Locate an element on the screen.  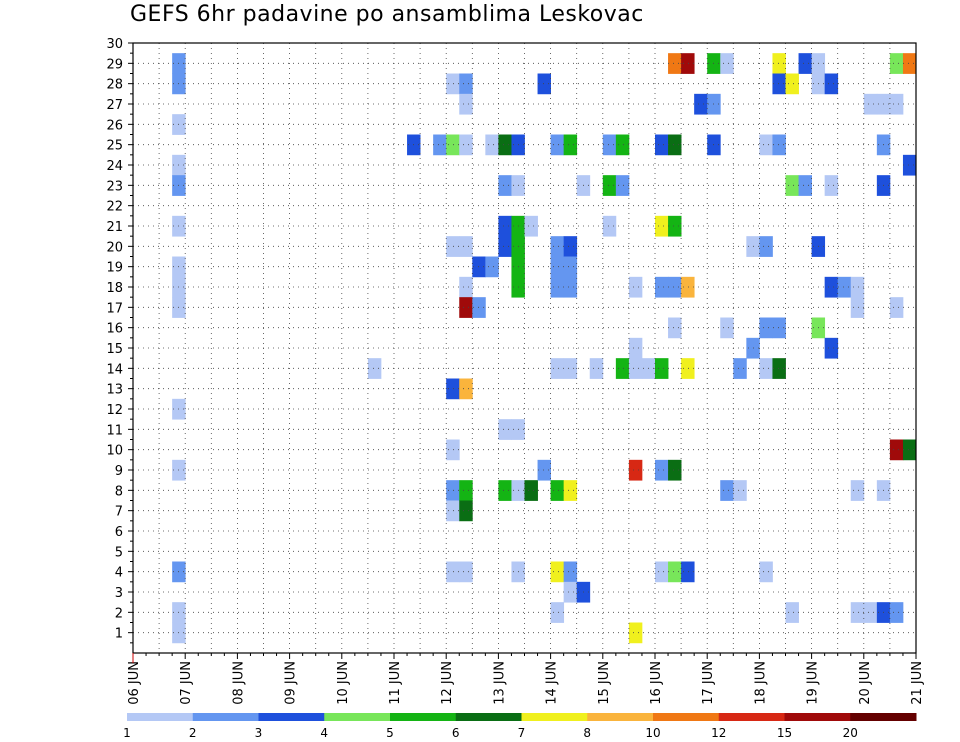
y-tick-label: 16 is located at coordinates (114, 329).